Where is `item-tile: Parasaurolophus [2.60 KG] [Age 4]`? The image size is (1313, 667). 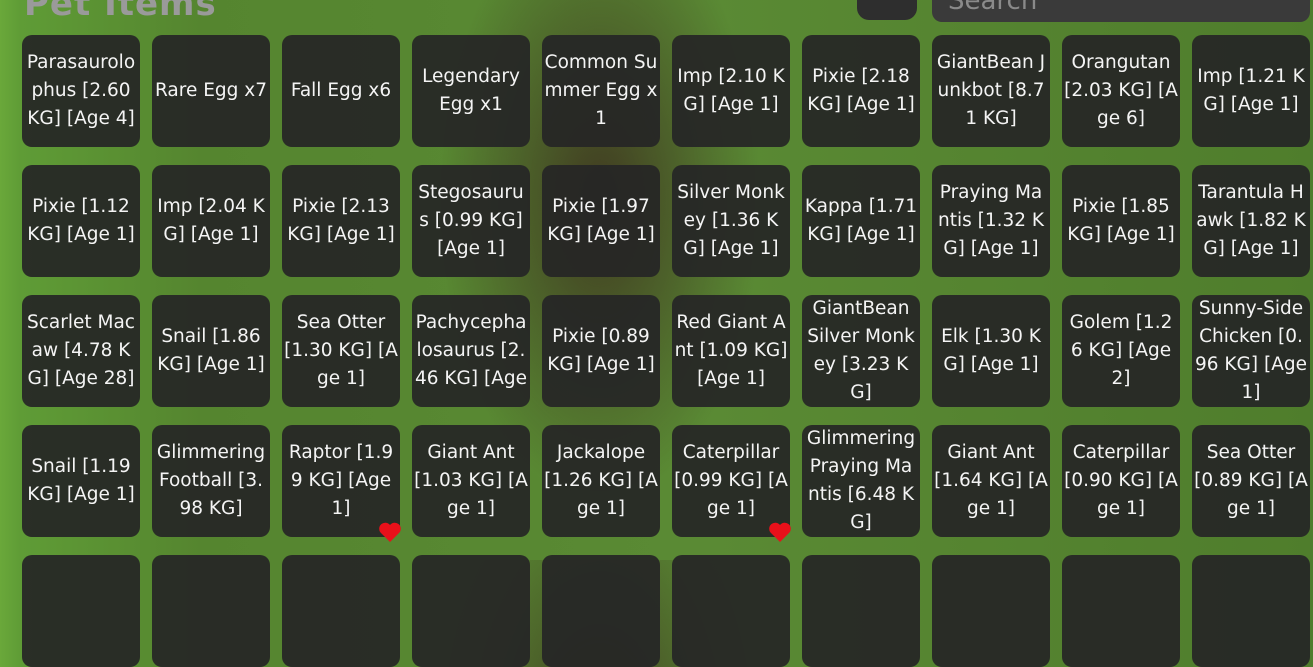 item-tile: Parasaurolophus [2.60 KG] [Age 4] is located at coordinates (81, 91).